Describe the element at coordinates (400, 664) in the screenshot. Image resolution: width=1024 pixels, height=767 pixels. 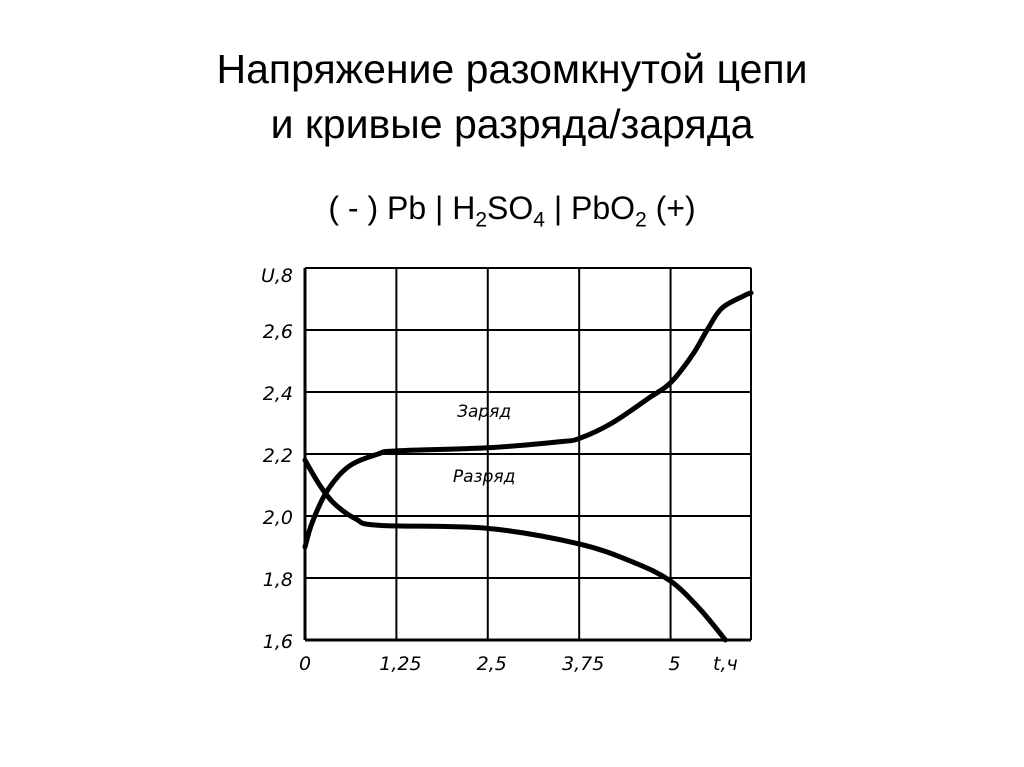
I see `x-tick-label: 1,25` at that location.